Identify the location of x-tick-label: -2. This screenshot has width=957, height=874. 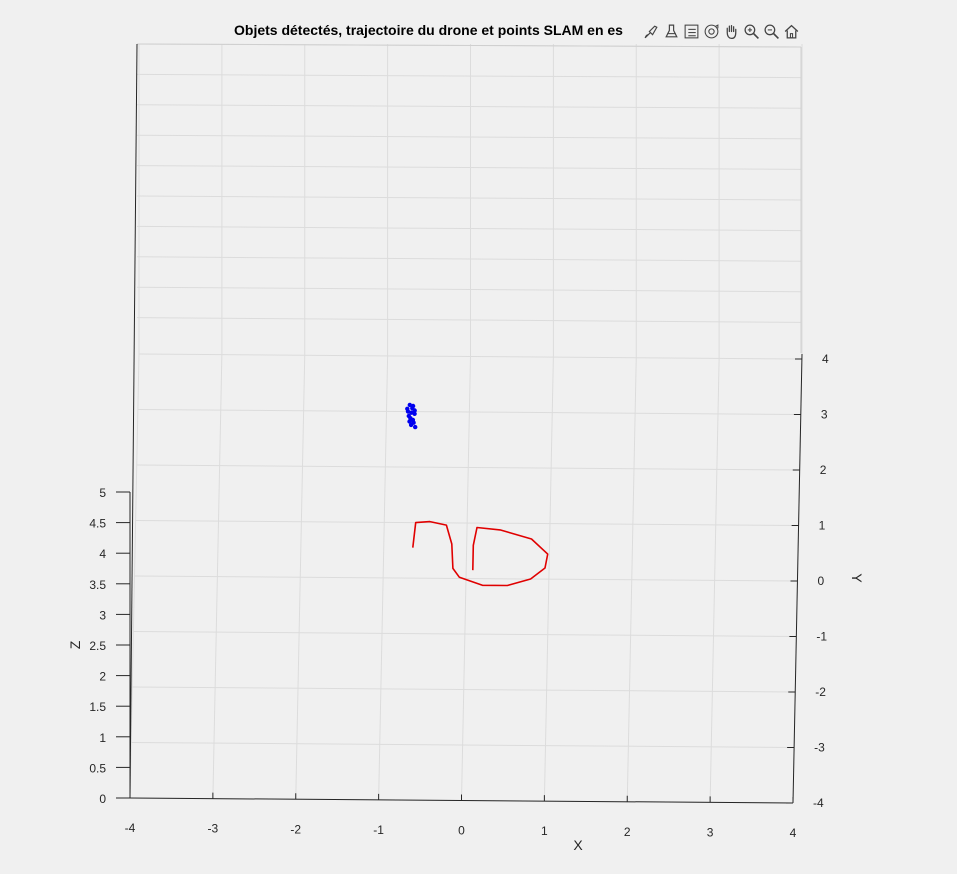
(295, 829).